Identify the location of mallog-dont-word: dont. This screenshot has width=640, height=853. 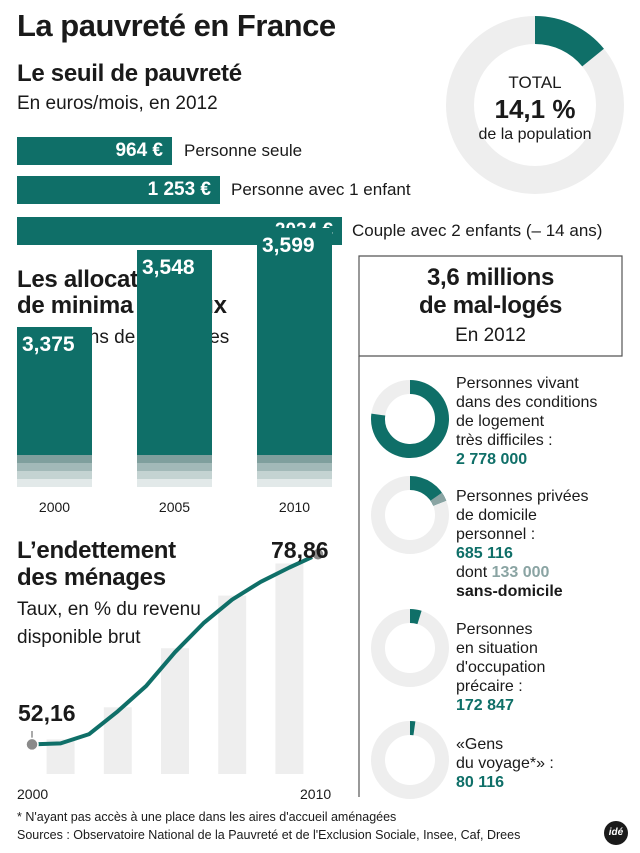
(472, 572).